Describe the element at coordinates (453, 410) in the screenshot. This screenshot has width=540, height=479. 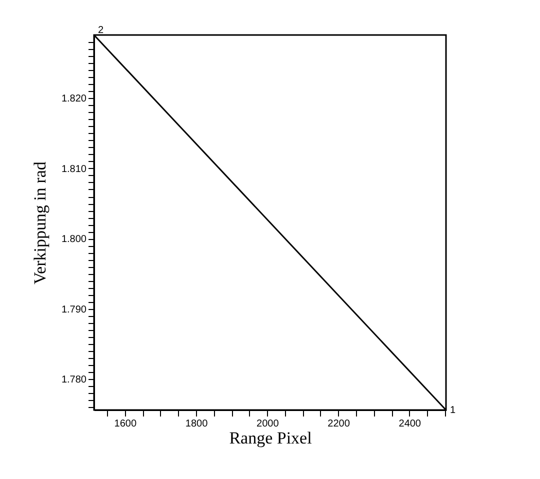
I see `annotation: 1` at that location.